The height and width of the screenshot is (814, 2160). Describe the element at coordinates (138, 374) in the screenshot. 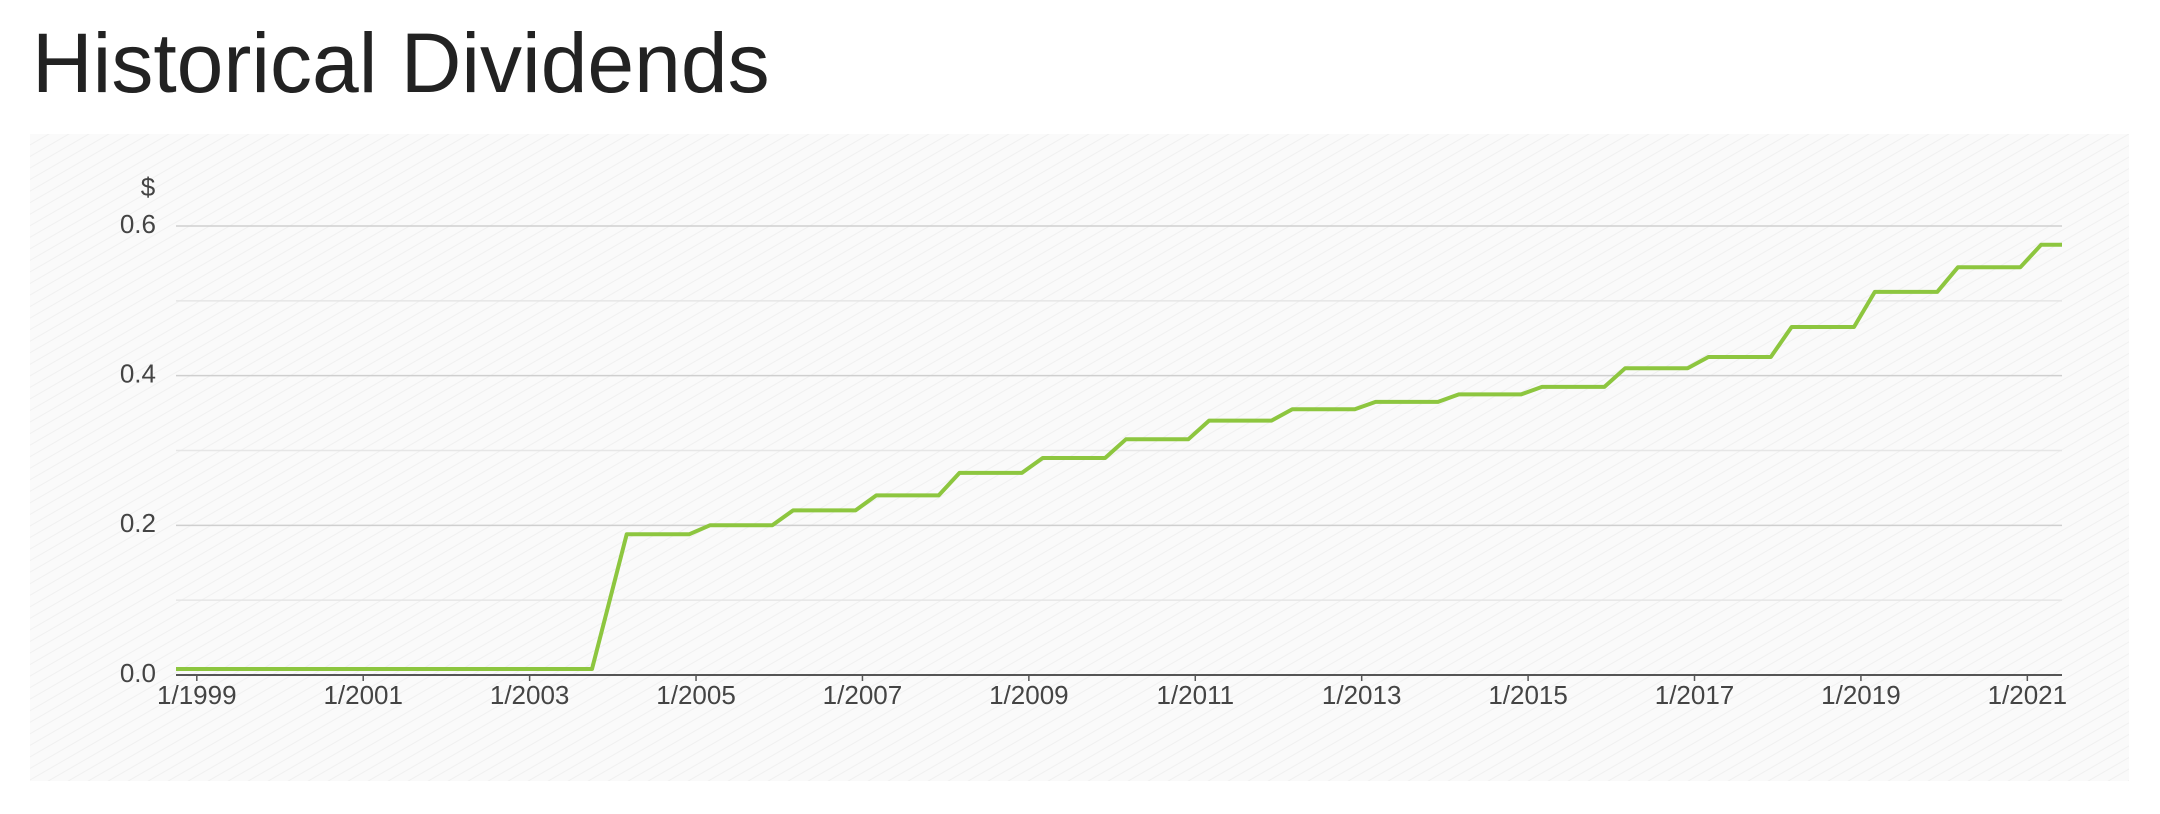

I see `y-tick-label: 0.4` at that location.